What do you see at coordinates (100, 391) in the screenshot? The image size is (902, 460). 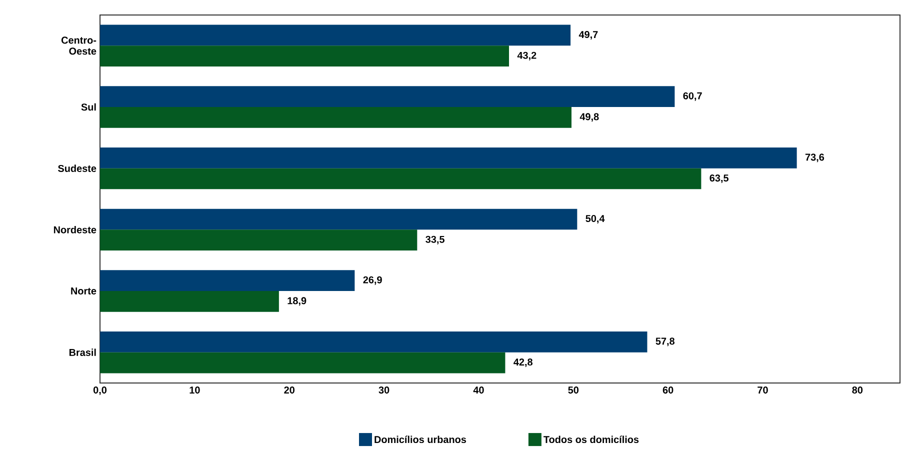 I see `x-tick-label: 0,0` at bounding box center [100, 391].